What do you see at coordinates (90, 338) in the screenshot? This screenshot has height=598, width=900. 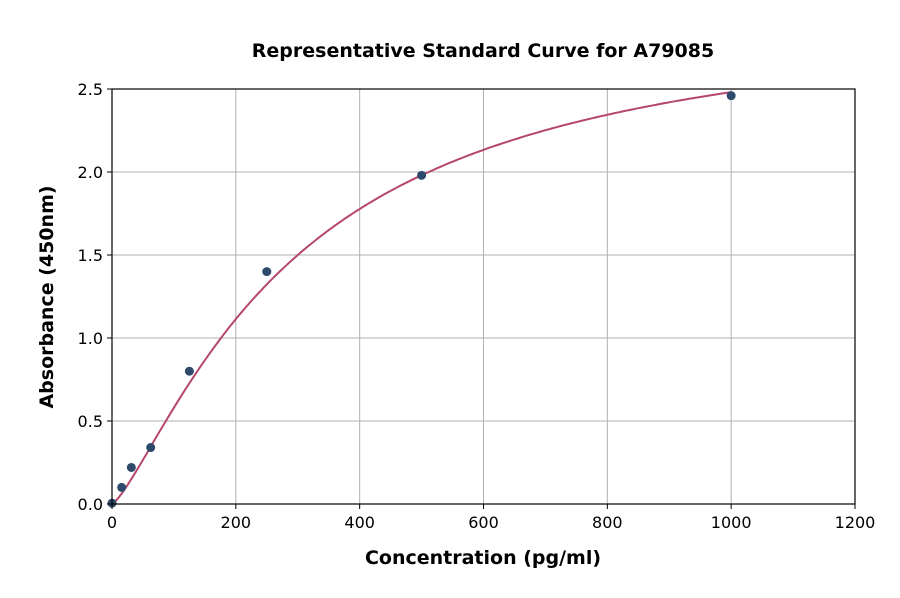 I see `y-tick-label: 1.0` at bounding box center [90, 338].